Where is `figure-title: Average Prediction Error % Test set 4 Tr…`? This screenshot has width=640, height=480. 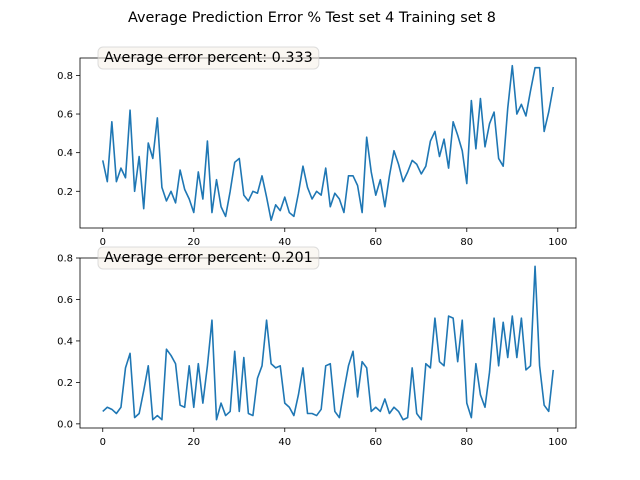
figure-title: Average Prediction Error % Test set 4 Tr… is located at coordinates (312, 18).